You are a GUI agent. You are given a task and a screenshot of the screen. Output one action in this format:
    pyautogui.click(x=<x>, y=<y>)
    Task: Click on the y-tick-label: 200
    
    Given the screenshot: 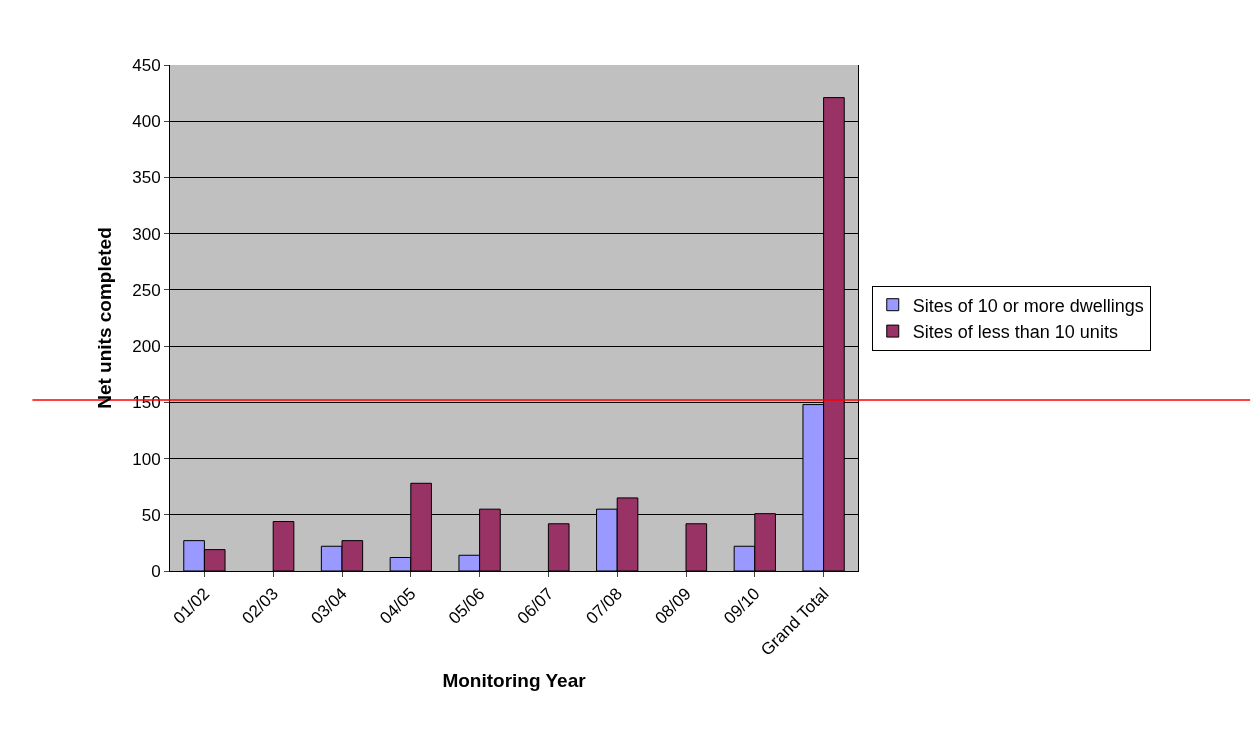 What is the action you would take?
    pyautogui.click(x=146, y=347)
    